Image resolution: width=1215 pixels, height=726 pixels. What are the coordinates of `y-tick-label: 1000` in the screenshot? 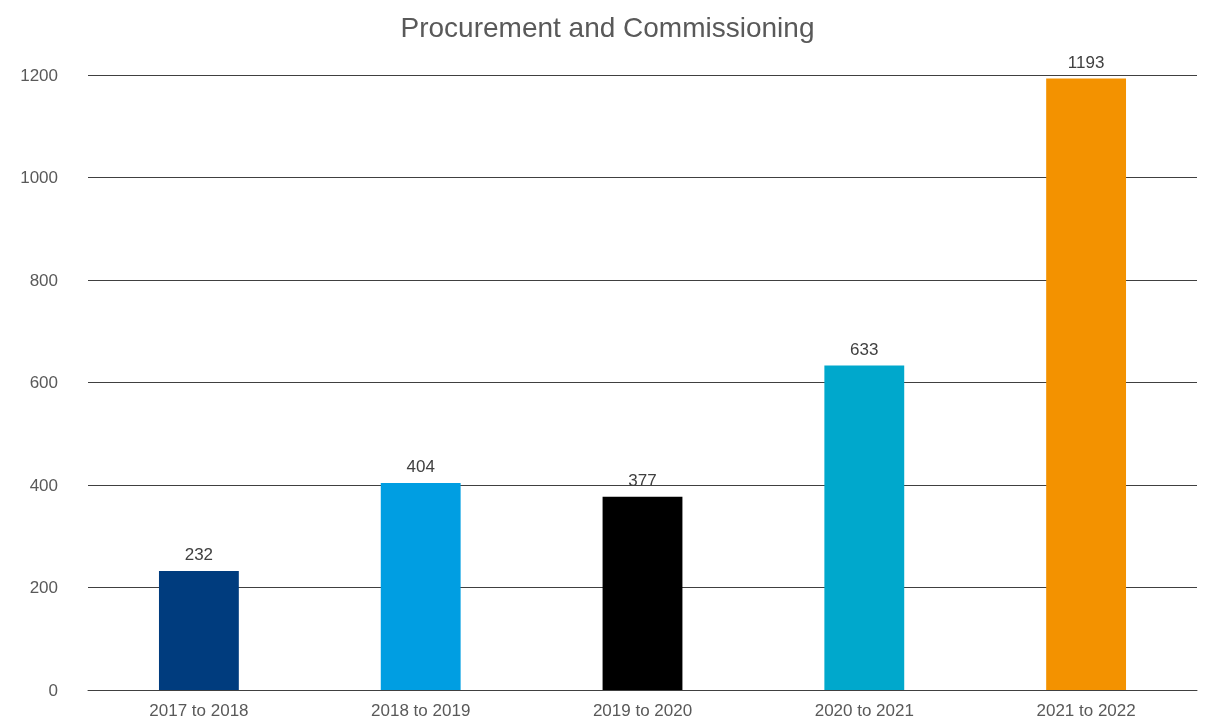 It's located at (39, 177).